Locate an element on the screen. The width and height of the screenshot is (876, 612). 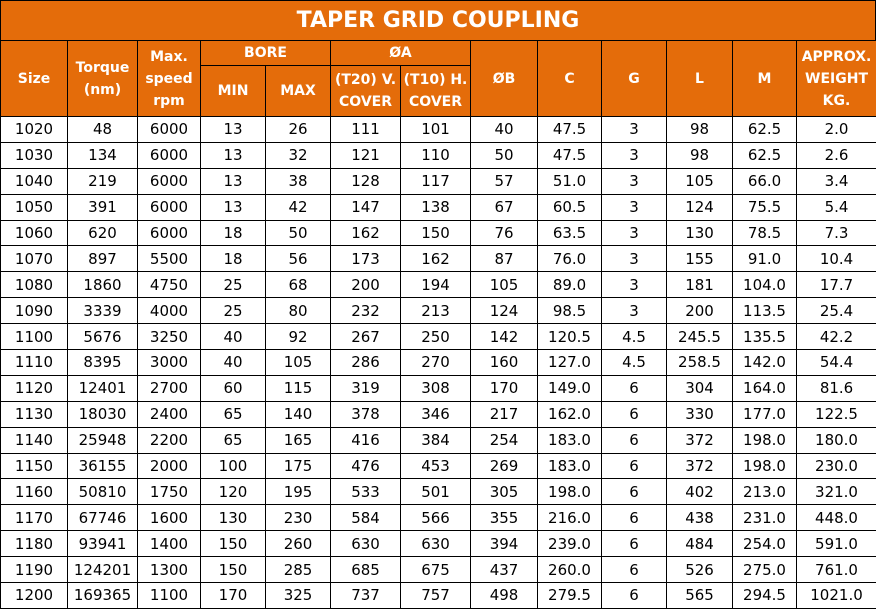
table-cell: 98 is located at coordinates (700, 129).